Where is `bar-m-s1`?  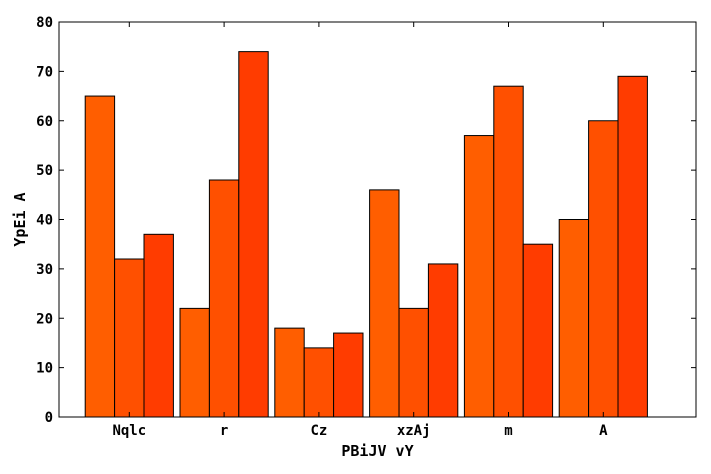
bar-m-s1 is located at coordinates (479, 276).